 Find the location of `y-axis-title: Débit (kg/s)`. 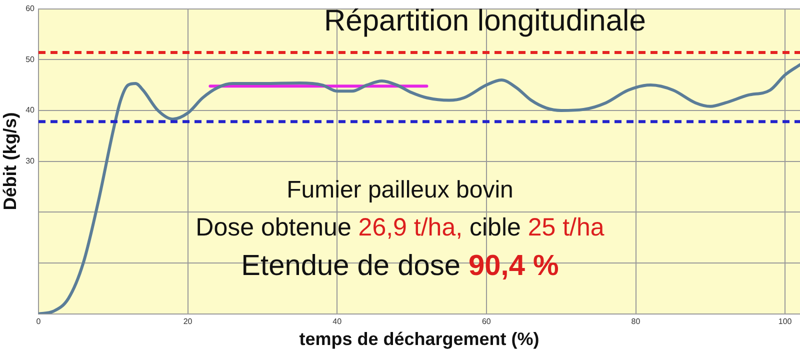

y-axis-title: Débit (kg/s) is located at coordinates (10, 161).